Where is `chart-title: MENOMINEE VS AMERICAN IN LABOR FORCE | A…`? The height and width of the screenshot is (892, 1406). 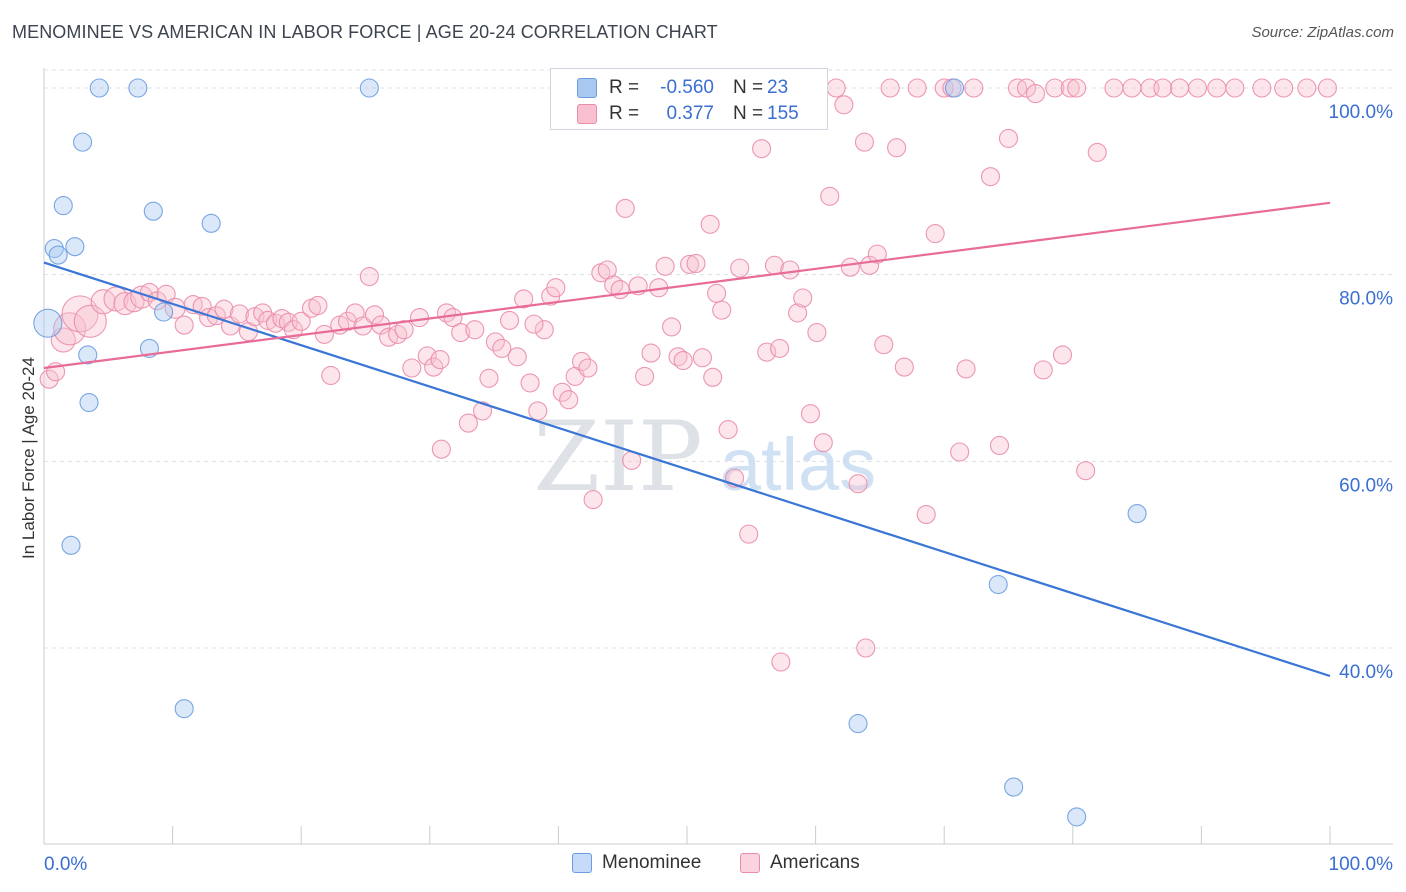
chart-title: MENOMINEE VS AMERICAN IN LABOR FORCE | A… is located at coordinates (365, 32).